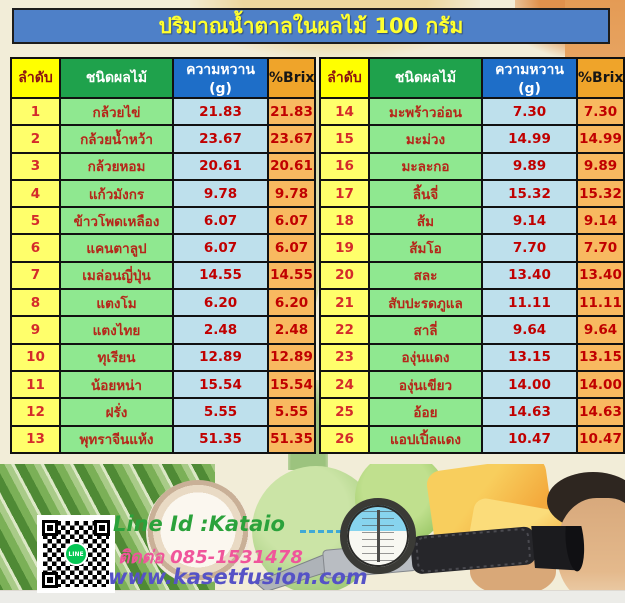 The width and height of the screenshot is (625, 603). What do you see at coordinates (472, 166) in the screenshot?
I see `table-row: 16 มะละกอ 9.89 9.89` at bounding box center [472, 166].